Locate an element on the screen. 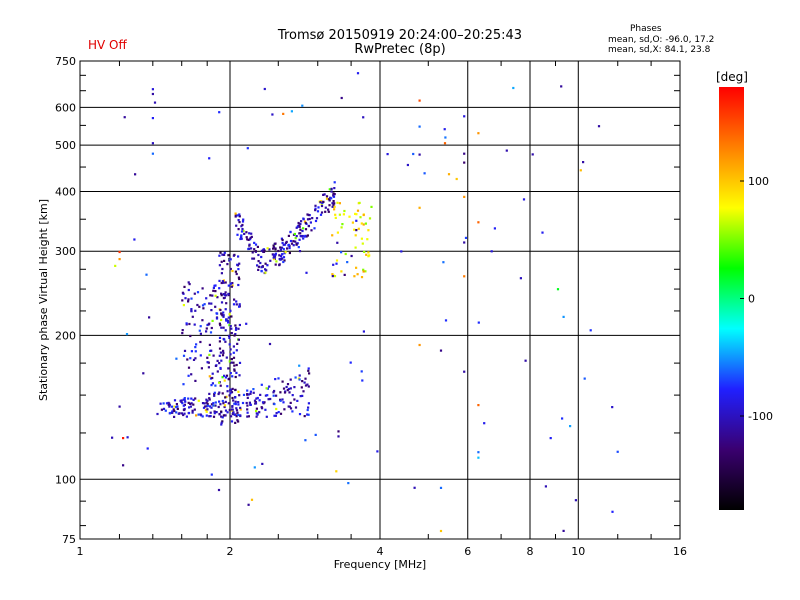 The image size is (800, 600). x-tick-label: 2 is located at coordinates (230, 551).